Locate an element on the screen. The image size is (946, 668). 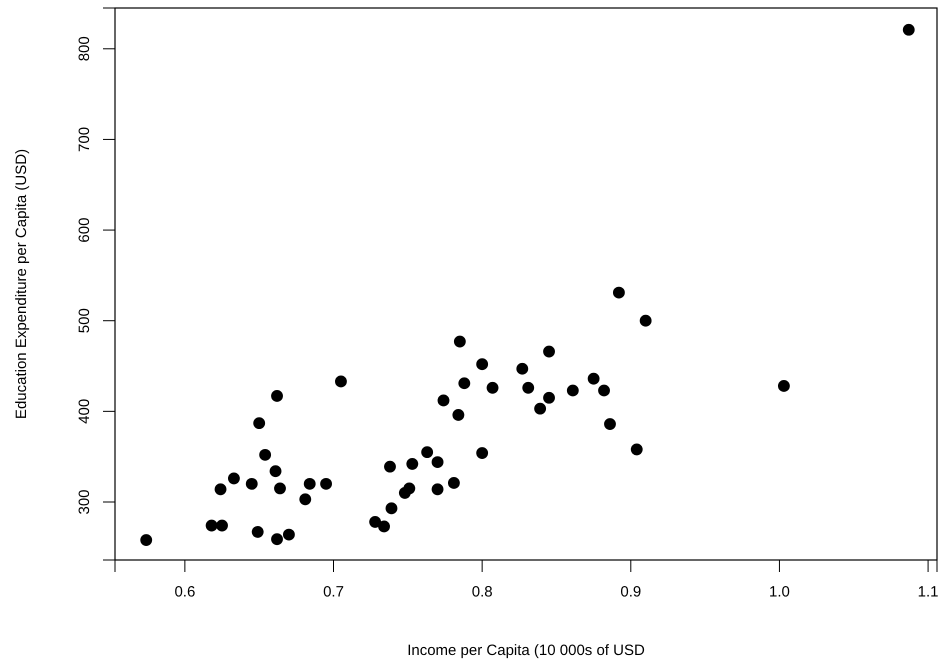
x-tick-label: 1.0 is located at coordinates (779, 592).